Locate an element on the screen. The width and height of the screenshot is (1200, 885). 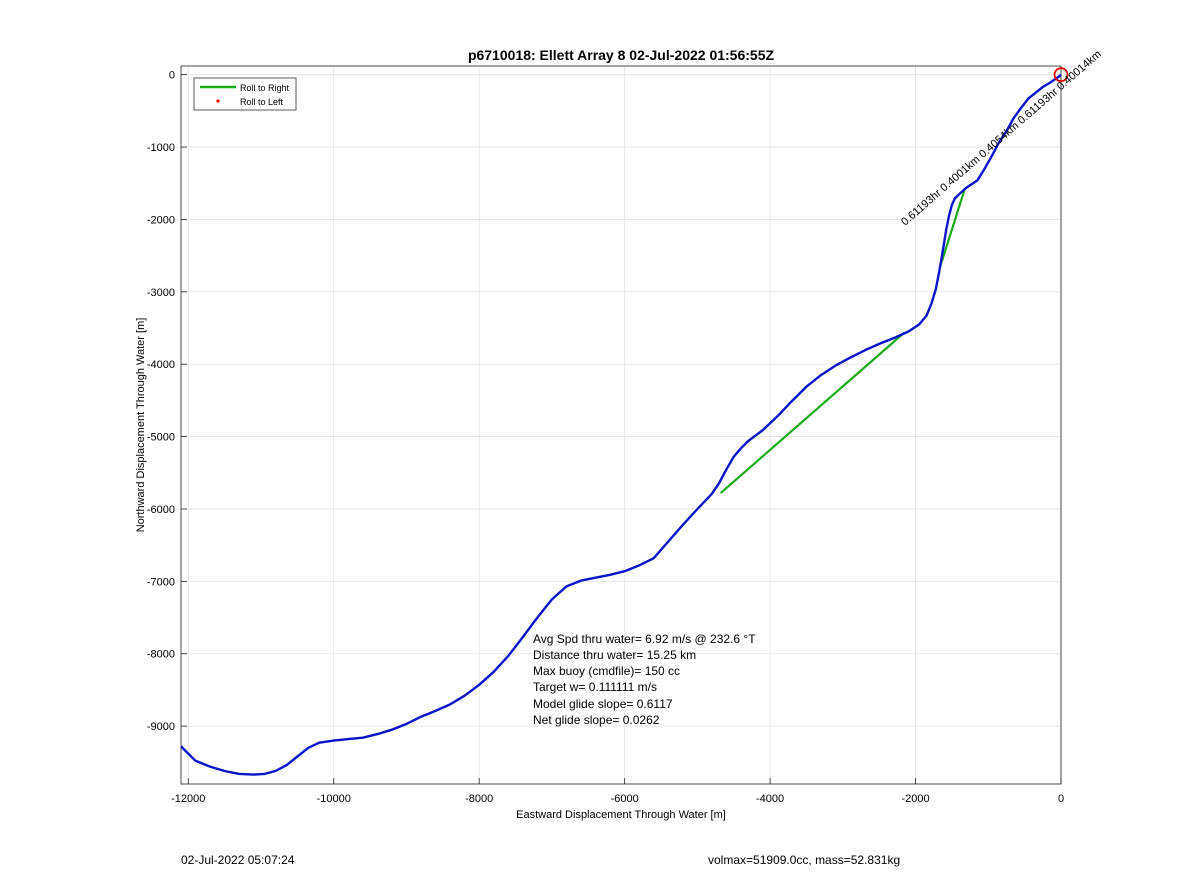
stat-net-glide-slope: Net glide slope= 0.0262 is located at coordinates (596, 720).